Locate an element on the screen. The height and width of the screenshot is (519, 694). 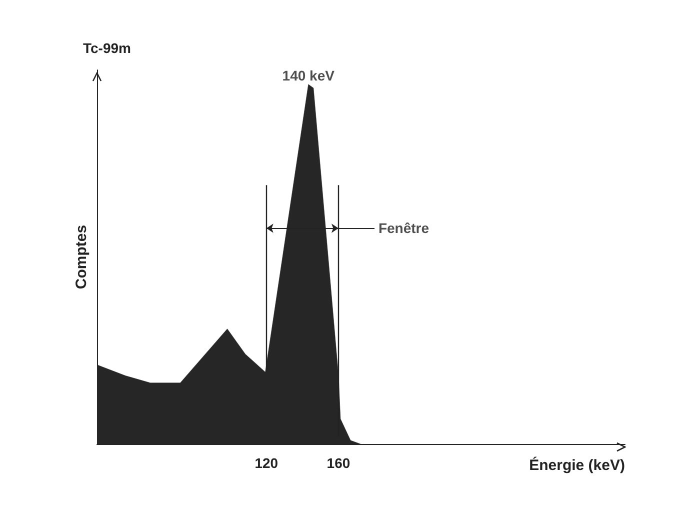
x-axis-title: Énergie (keV) is located at coordinates (577, 465).